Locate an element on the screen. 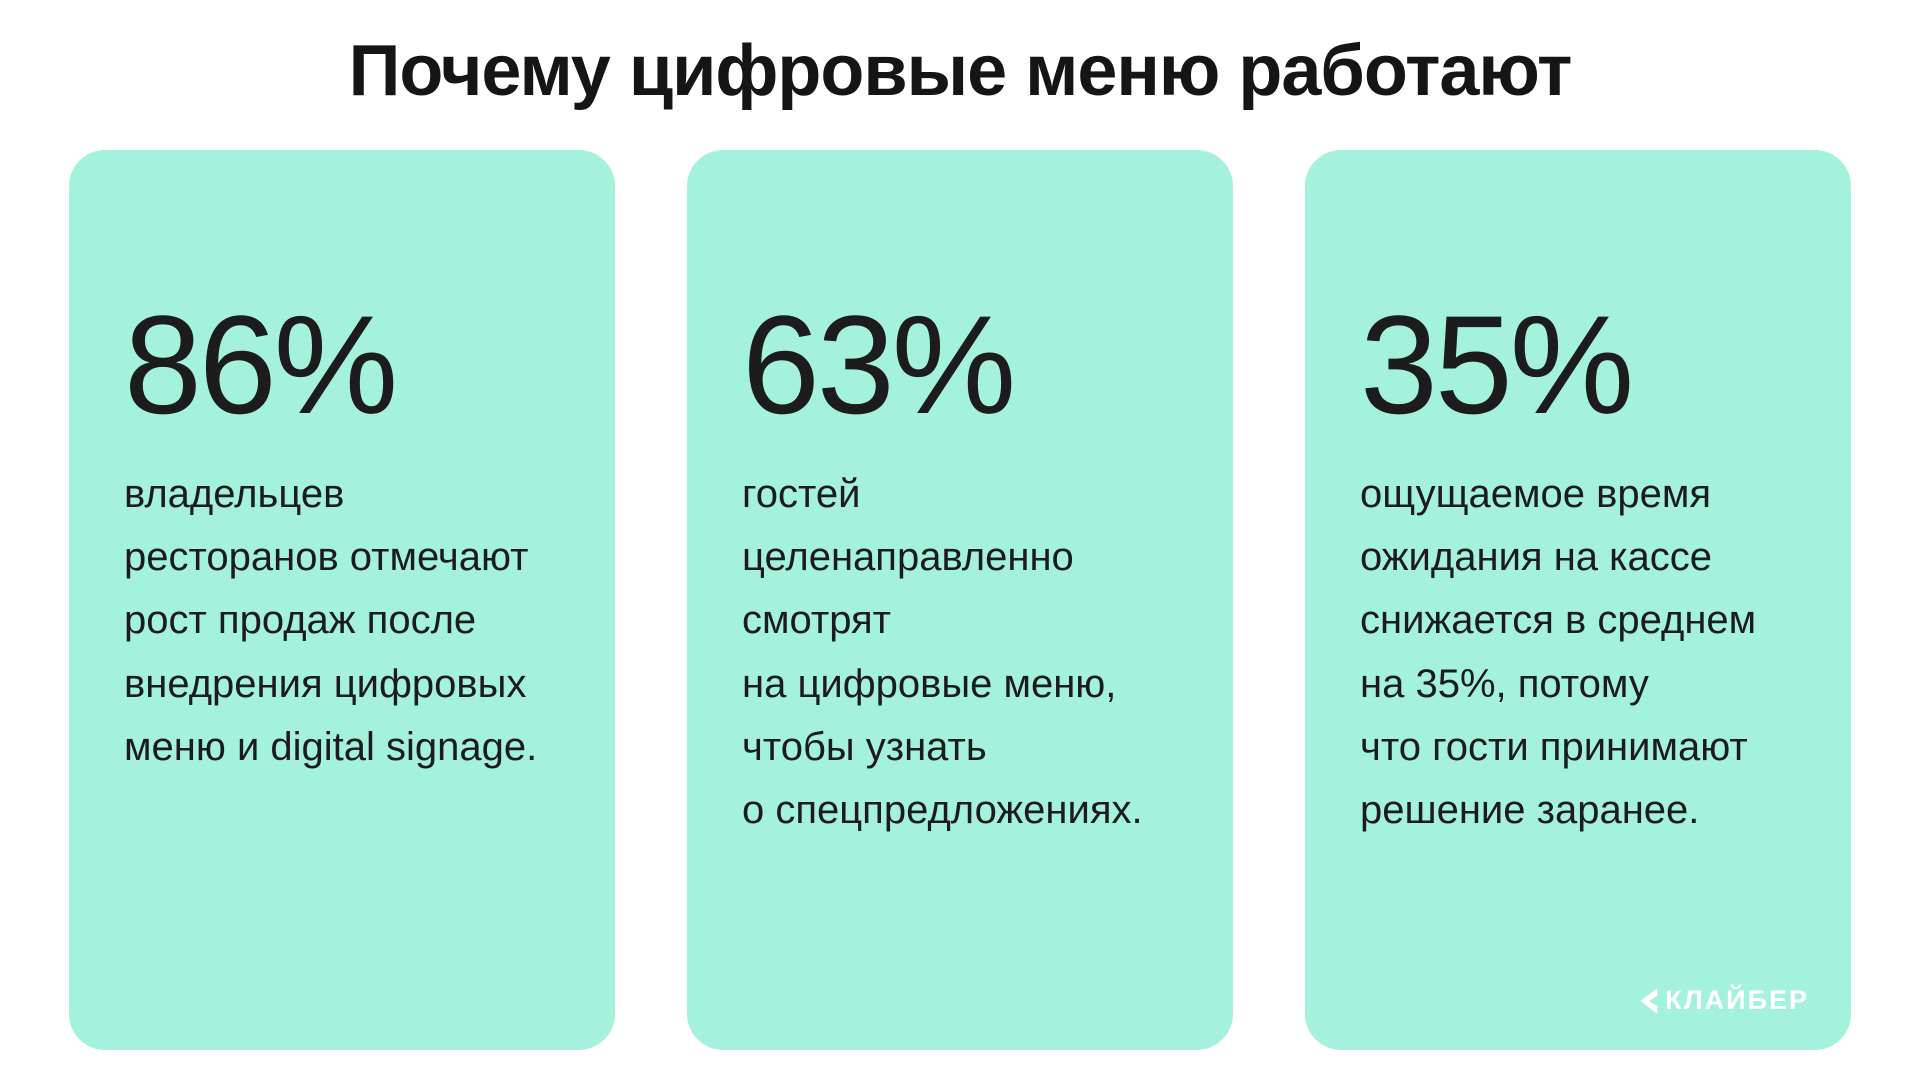 The height and width of the screenshot is (1080, 1920). brand-name: КЛАЙБЕР is located at coordinates (1737, 1000).